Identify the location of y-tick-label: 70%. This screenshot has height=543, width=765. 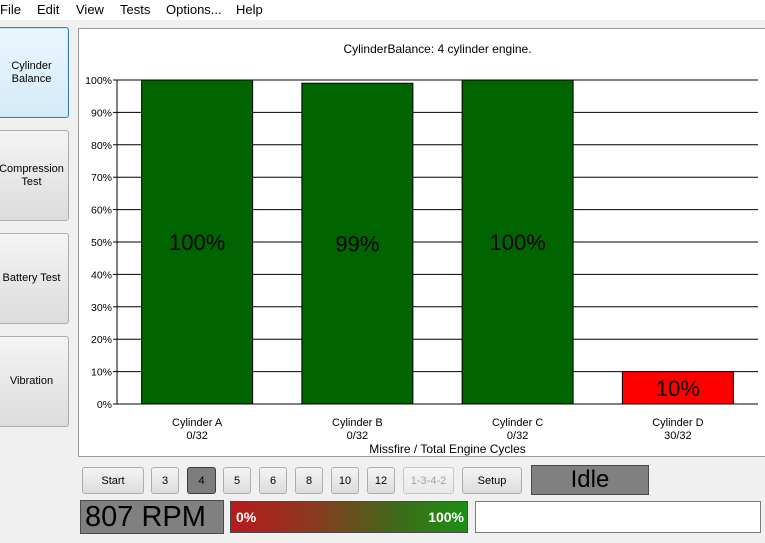
(101, 178).